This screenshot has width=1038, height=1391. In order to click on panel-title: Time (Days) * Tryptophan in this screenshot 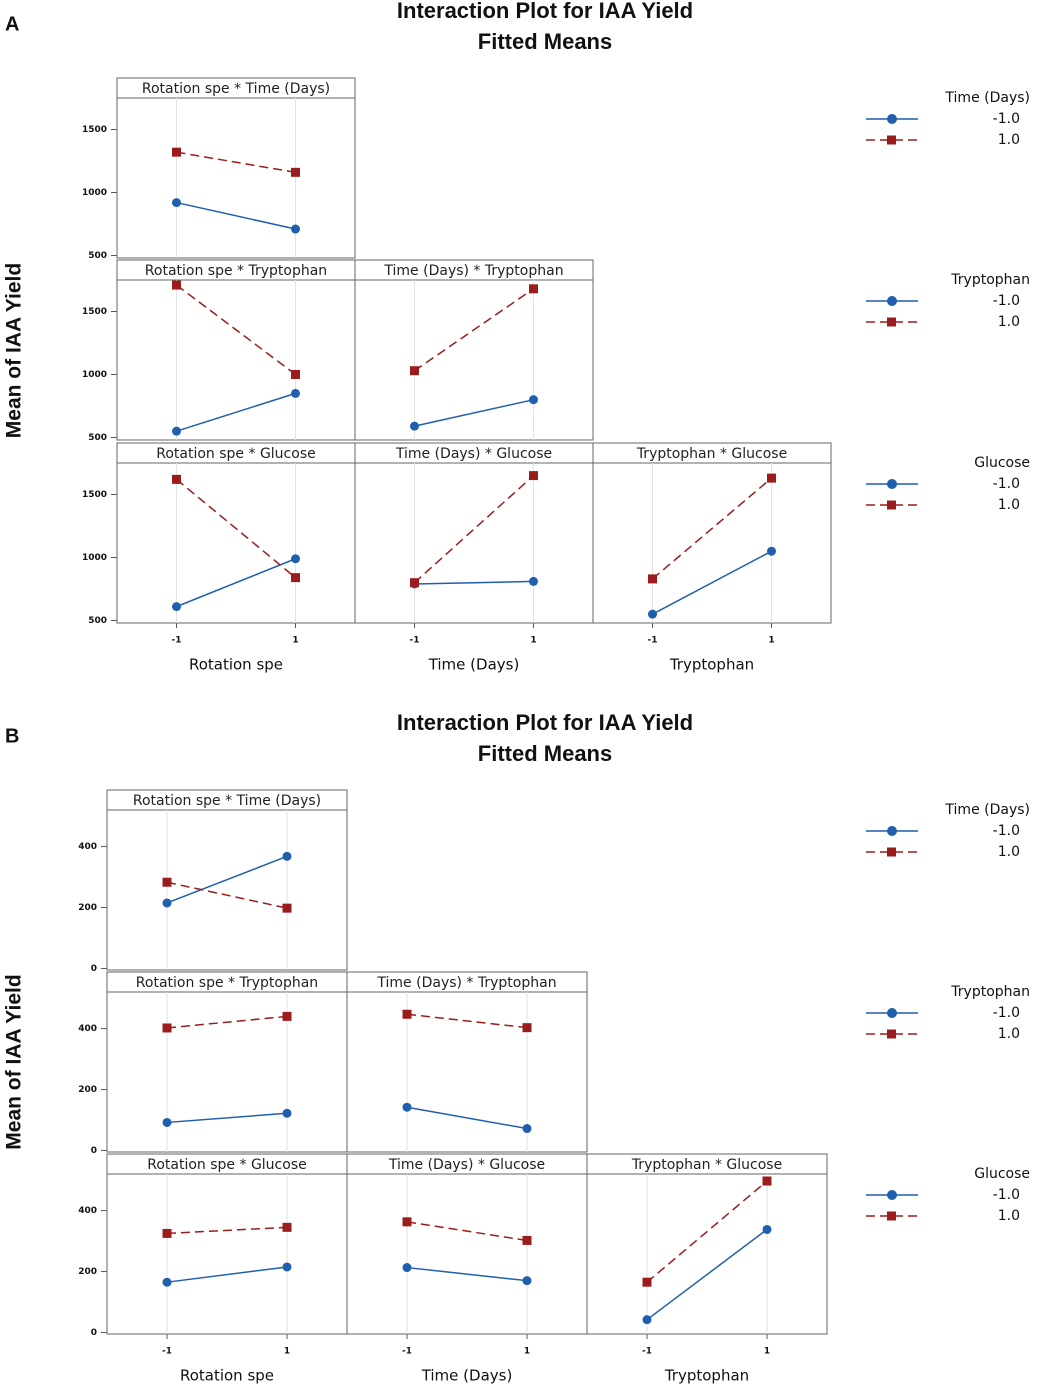, I will do `click(473, 271)`.